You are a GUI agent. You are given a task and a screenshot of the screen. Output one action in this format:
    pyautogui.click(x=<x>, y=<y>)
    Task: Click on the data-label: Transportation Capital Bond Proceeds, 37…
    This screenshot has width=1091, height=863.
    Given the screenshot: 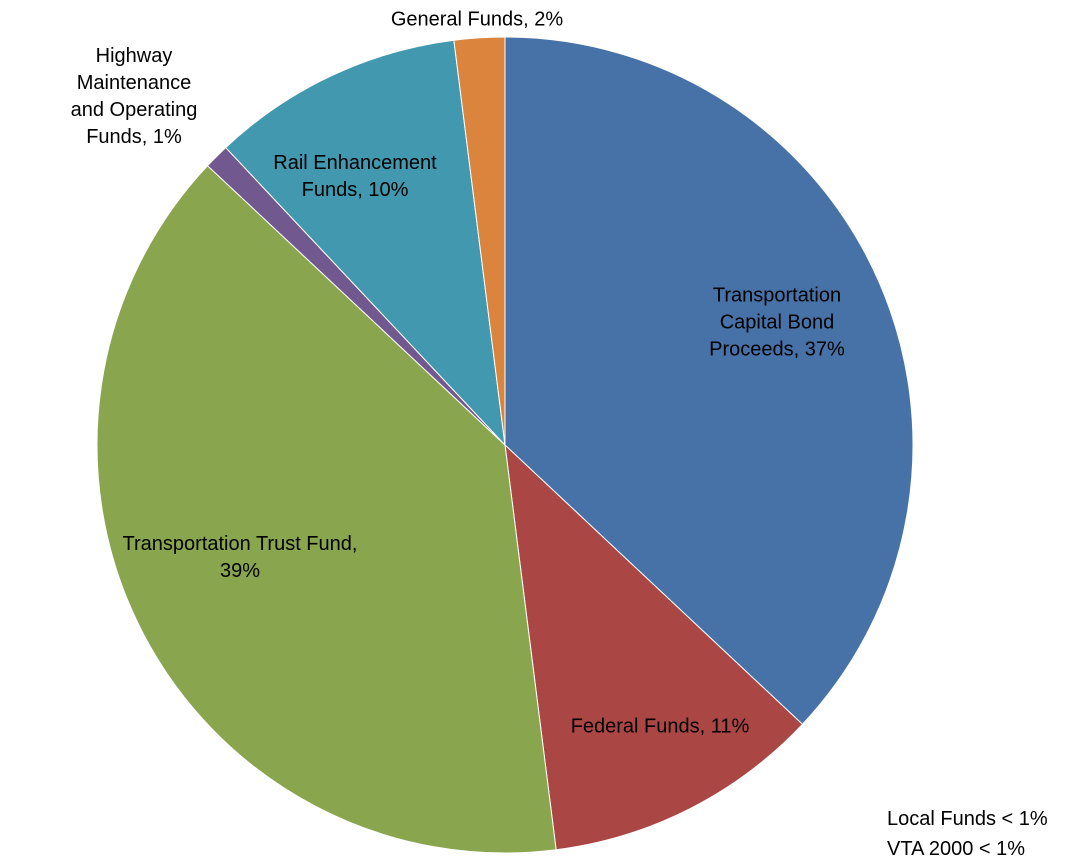 What is the action you would take?
    pyautogui.click(x=777, y=322)
    